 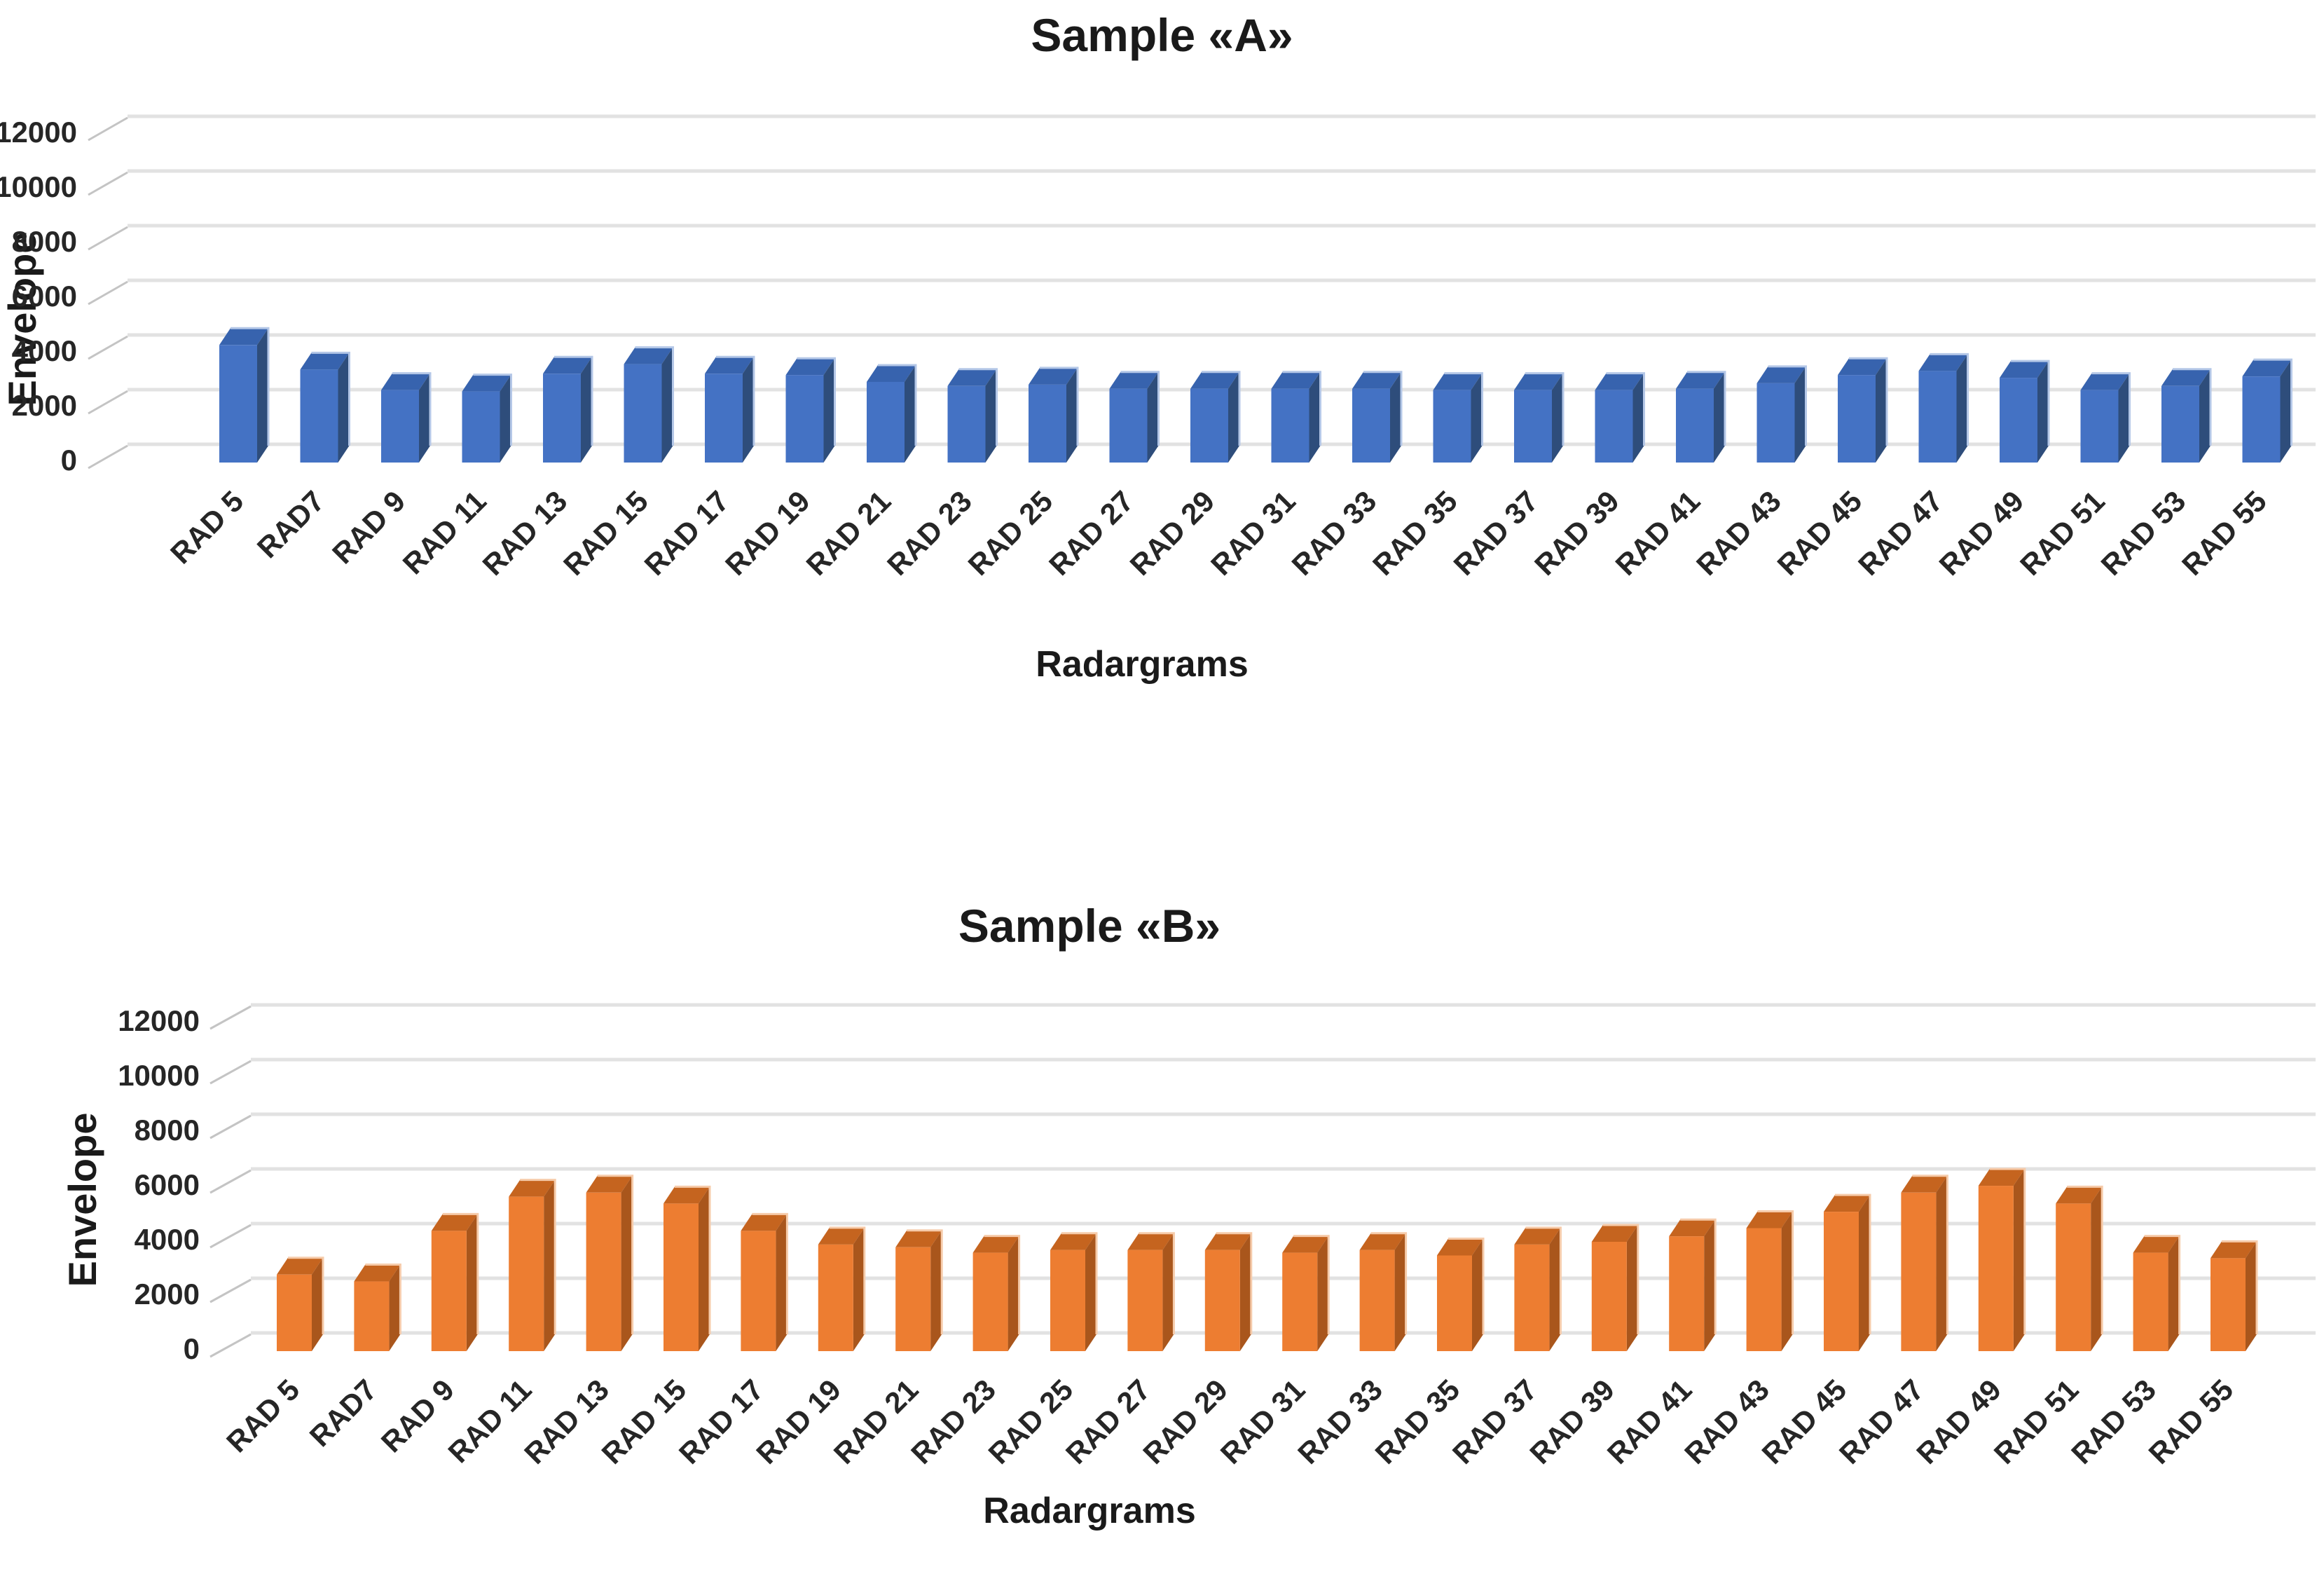 What do you see at coordinates (848, 533) in the screenshot?
I see `x-category-label-rad-21: RAD 21` at bounding box center [848, 533].